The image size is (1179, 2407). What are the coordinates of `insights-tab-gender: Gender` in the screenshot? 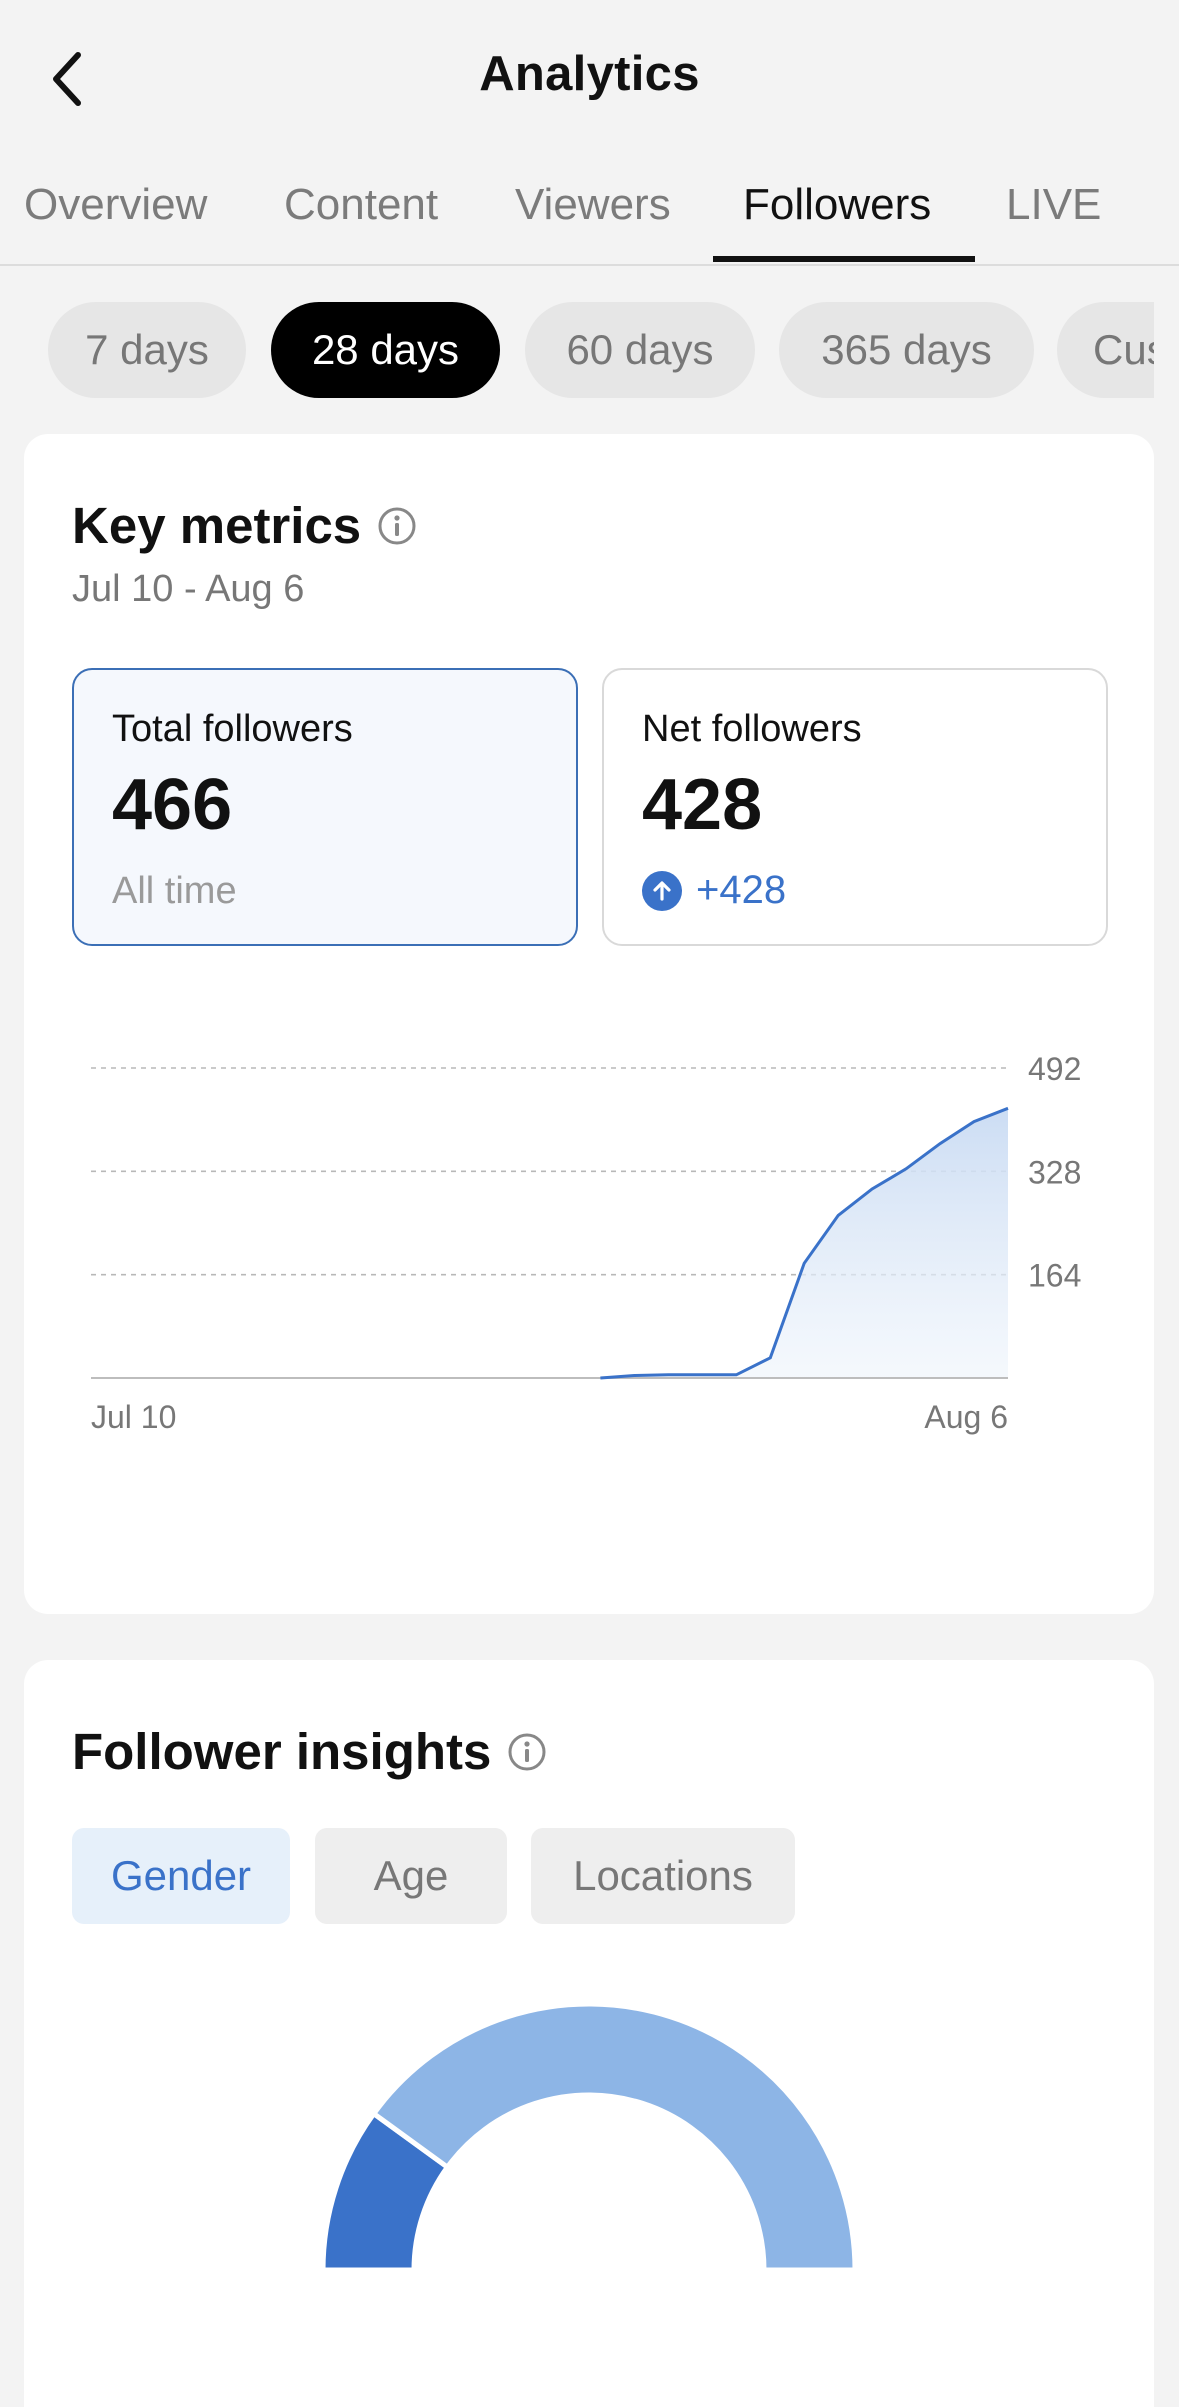 It's located at (181, 1876).